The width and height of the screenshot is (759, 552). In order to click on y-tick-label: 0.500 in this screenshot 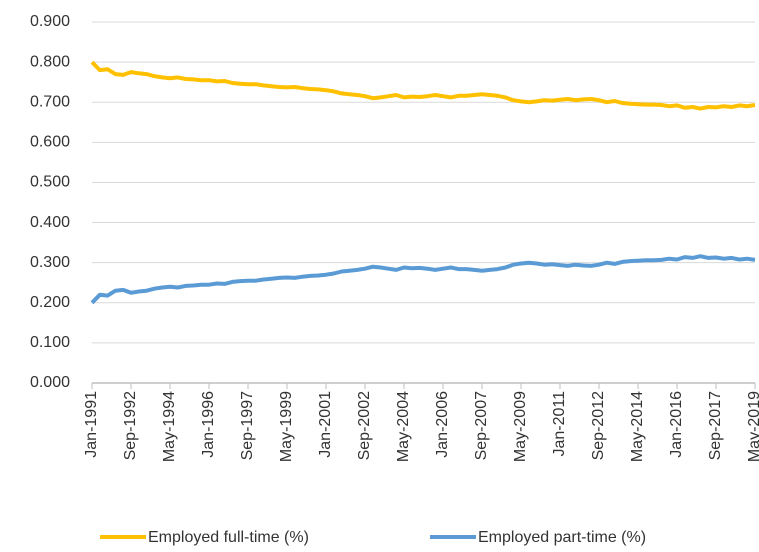, I will do `click(50, 182)`.